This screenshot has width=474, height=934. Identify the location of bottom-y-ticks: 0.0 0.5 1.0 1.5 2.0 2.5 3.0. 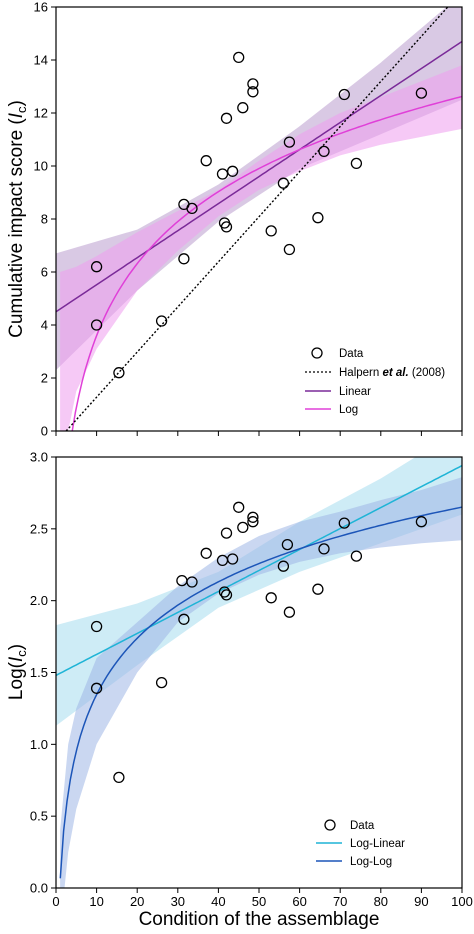
(43, 673).